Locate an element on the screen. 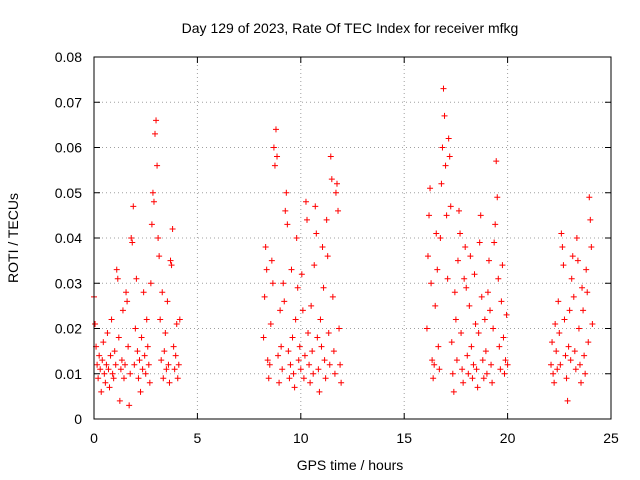 Image resolution: width=640 pixels, height=480 pixels. y-tick-label: 0.03 is located at coordinates (68, 283).